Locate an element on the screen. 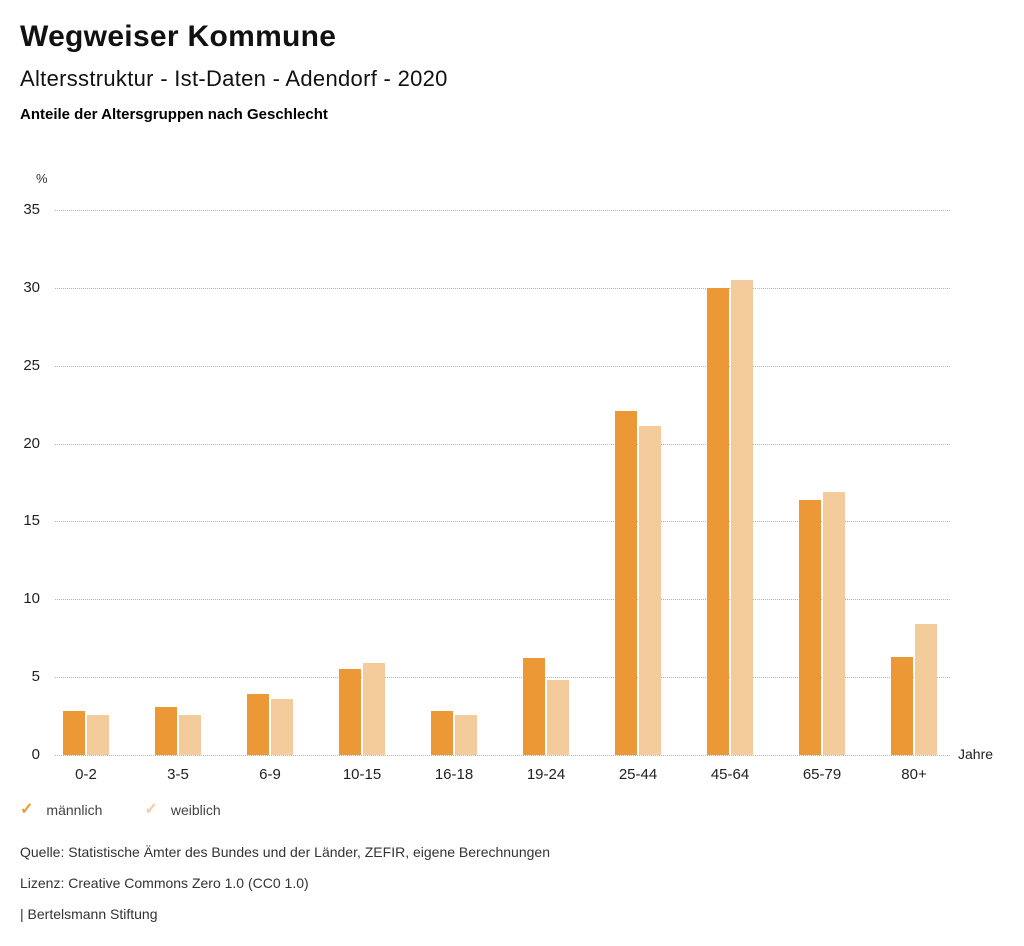  legend-item-maennlich: ✓ männlich is located at coordinates (61, 810).